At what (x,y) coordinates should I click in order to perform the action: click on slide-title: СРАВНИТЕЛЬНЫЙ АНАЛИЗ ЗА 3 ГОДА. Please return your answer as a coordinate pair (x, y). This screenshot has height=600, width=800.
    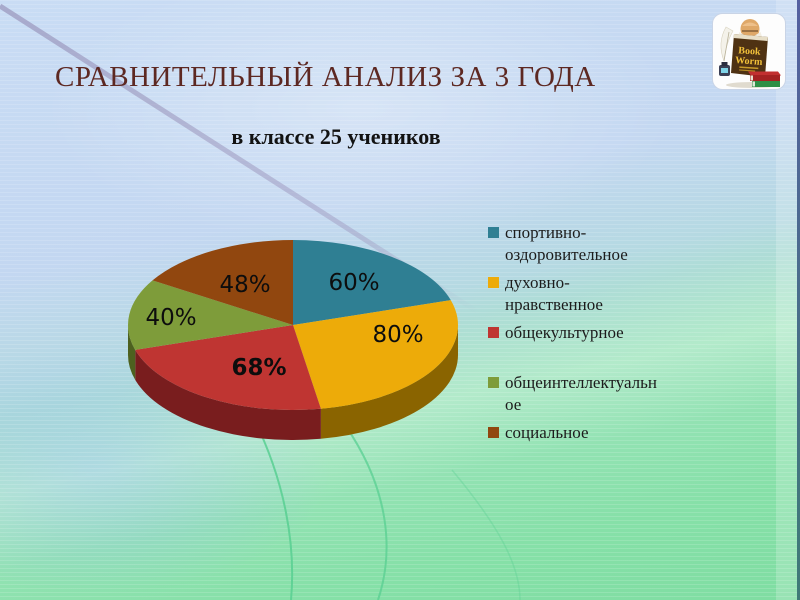
    Looking at the image, I should click on (325, 77).